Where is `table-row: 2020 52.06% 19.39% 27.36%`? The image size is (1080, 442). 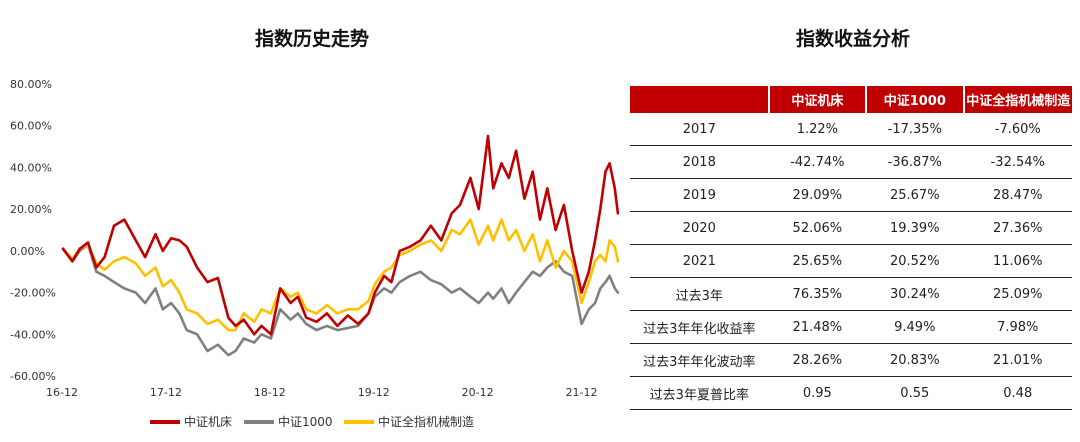
table-row: 2020 52.06% 19.39% 27.36% is located at coordinates (851, 228).